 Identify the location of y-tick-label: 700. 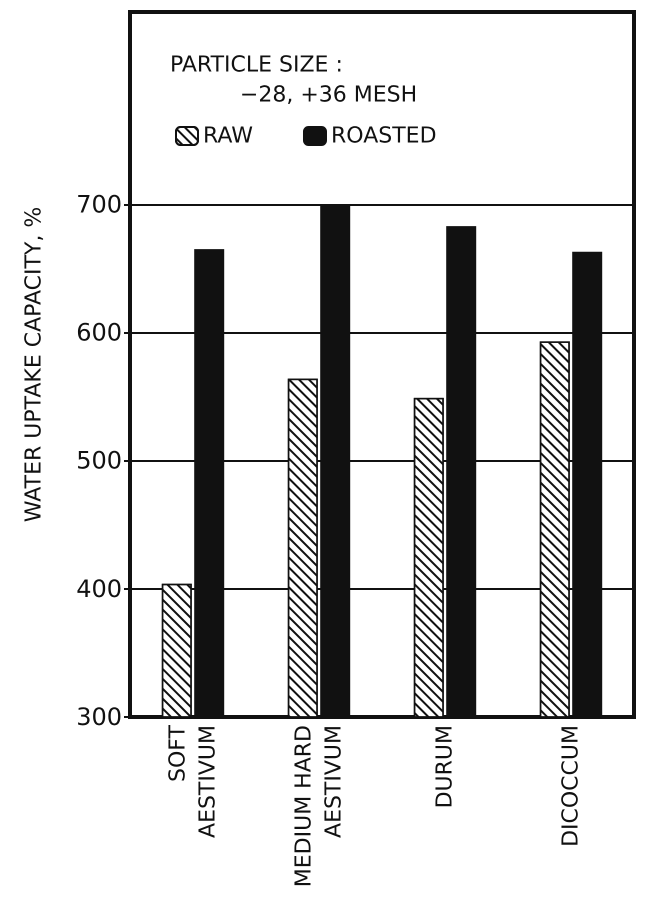
(99, 204).